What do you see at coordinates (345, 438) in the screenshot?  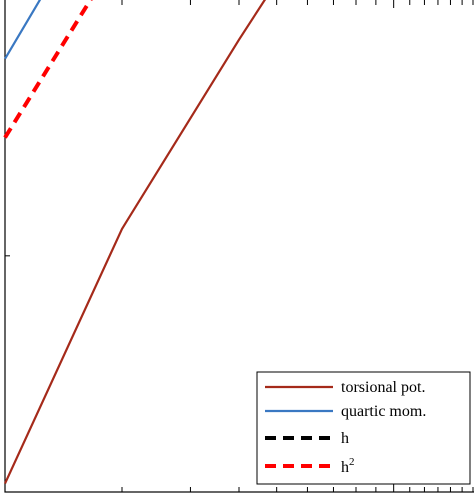 I see `legend-label-h: h` at bounding box center [345, 438].